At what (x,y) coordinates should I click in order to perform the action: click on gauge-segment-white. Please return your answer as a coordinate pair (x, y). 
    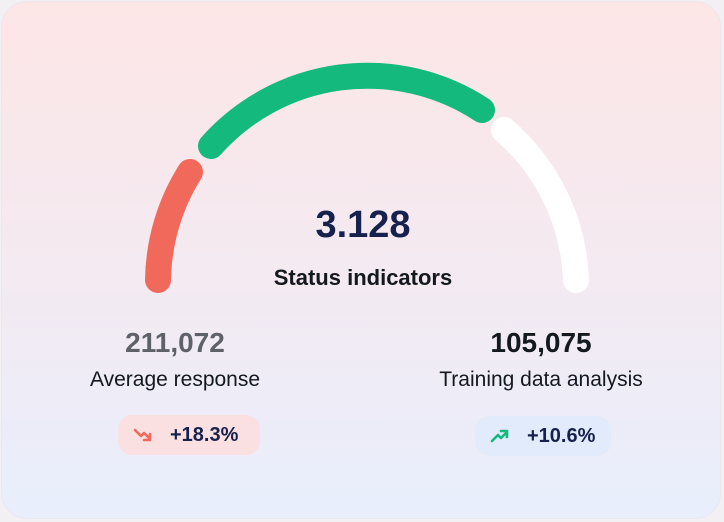
    Looking at the image, I should click on (540, 205).